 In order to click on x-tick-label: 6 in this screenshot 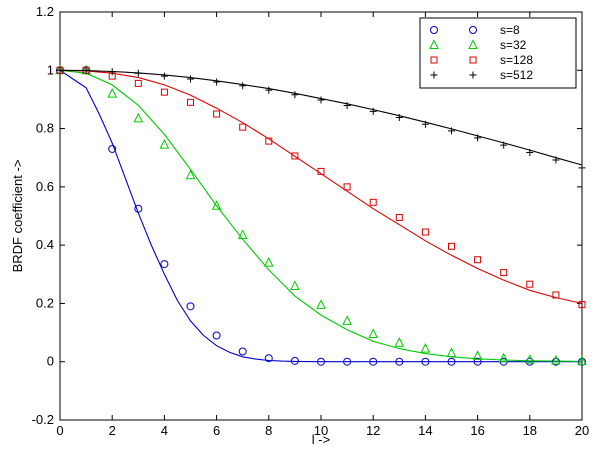, I will do `click(216, 430)`.